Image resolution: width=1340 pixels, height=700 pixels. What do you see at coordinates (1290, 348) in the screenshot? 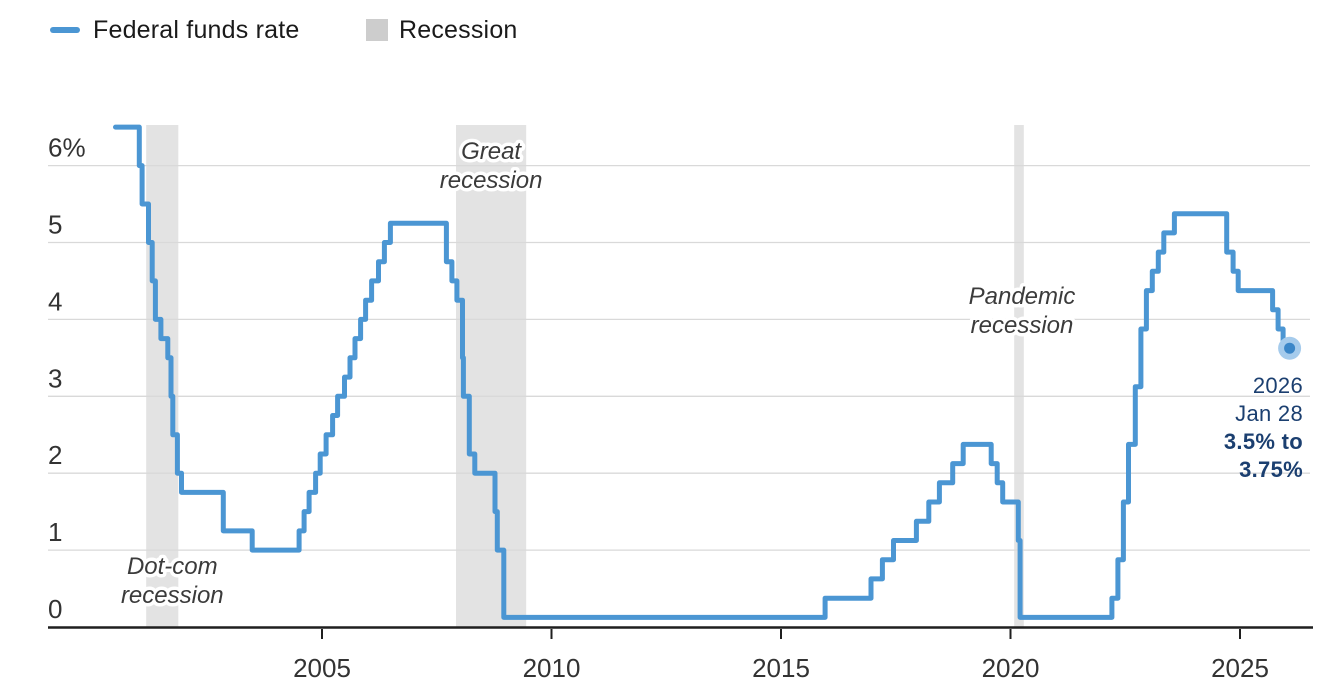
I see `current-value-dot` at bounding box center [1290, 348].